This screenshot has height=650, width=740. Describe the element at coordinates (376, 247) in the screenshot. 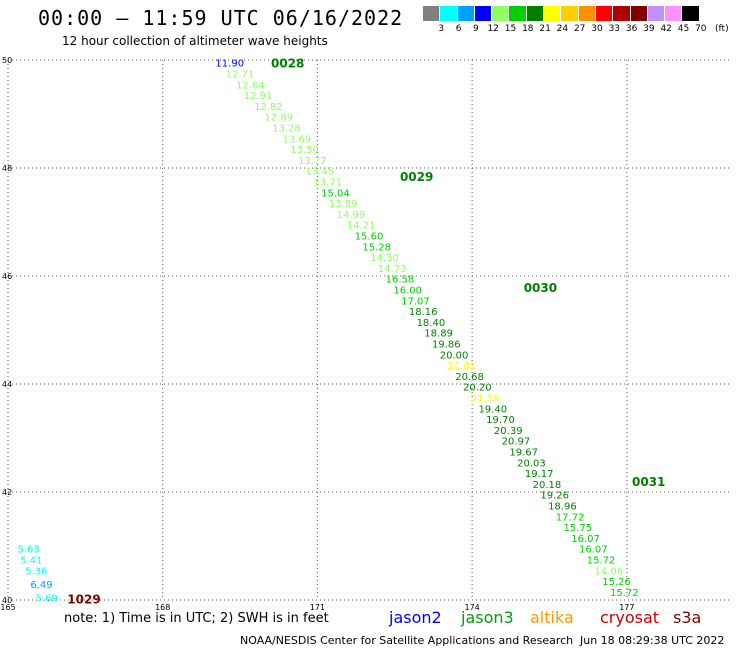

I see `jason3-swh-point: 15.28` at that location.